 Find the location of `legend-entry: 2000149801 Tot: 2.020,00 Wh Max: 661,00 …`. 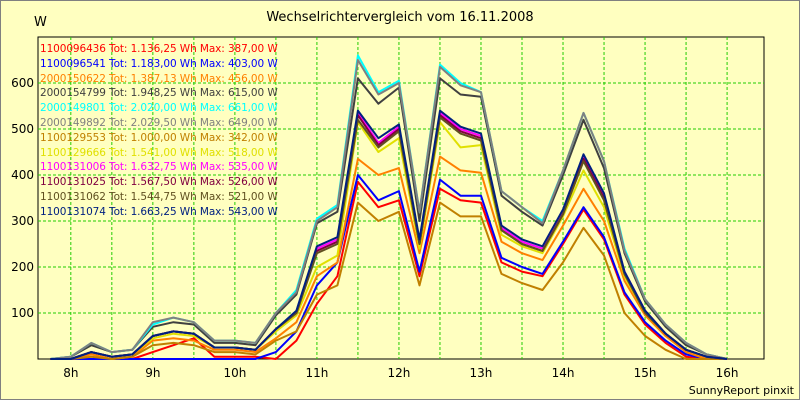

legend-entry: 2000149801 Tot: 2.020,00 Wh Max: 661,00 … is located at coordinates (159, 108).